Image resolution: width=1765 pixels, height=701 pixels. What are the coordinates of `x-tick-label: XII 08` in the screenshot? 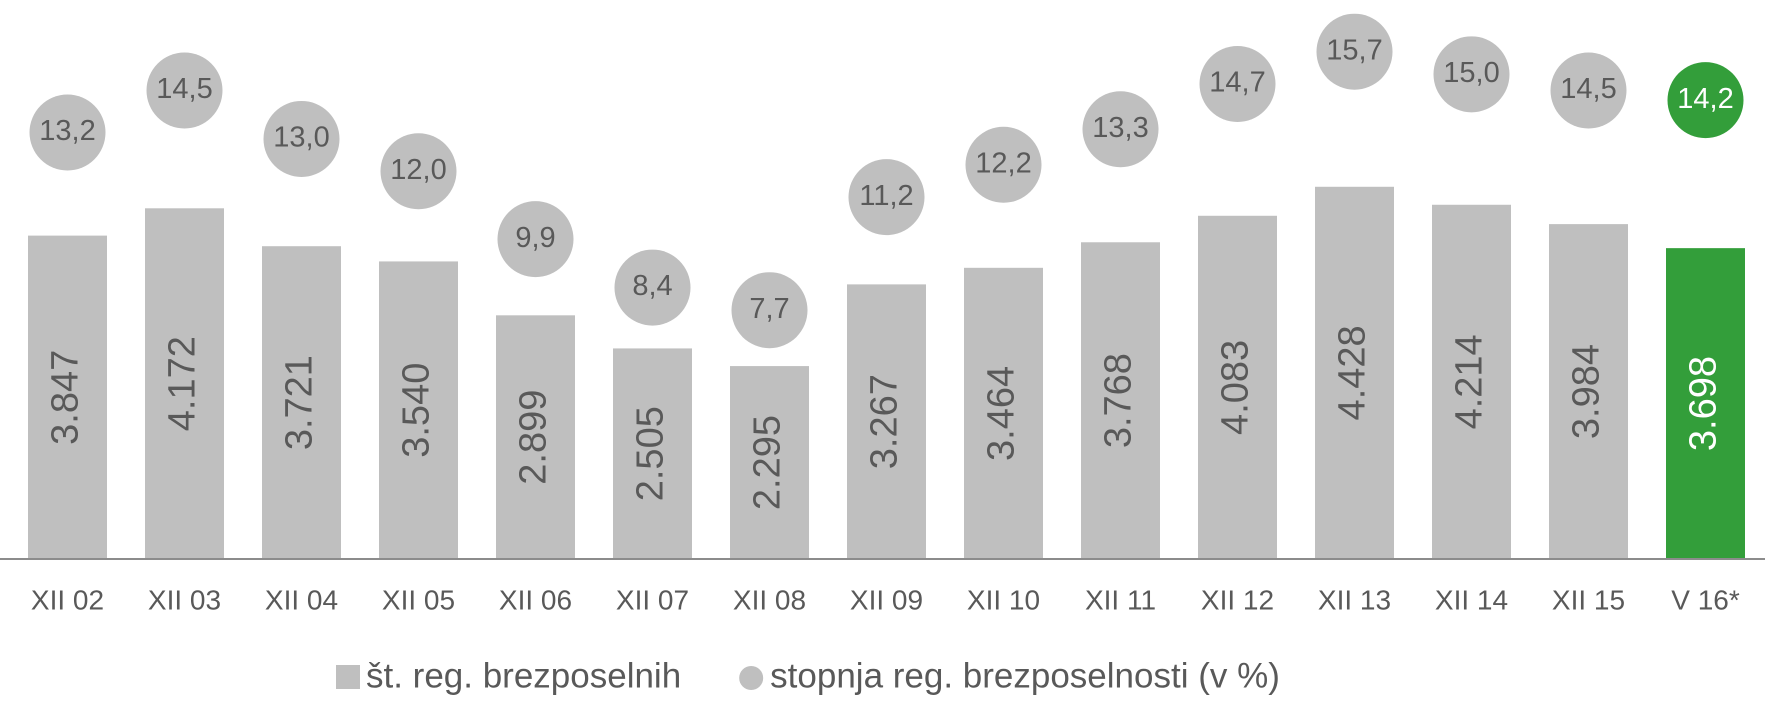 It's located at (769, 599).